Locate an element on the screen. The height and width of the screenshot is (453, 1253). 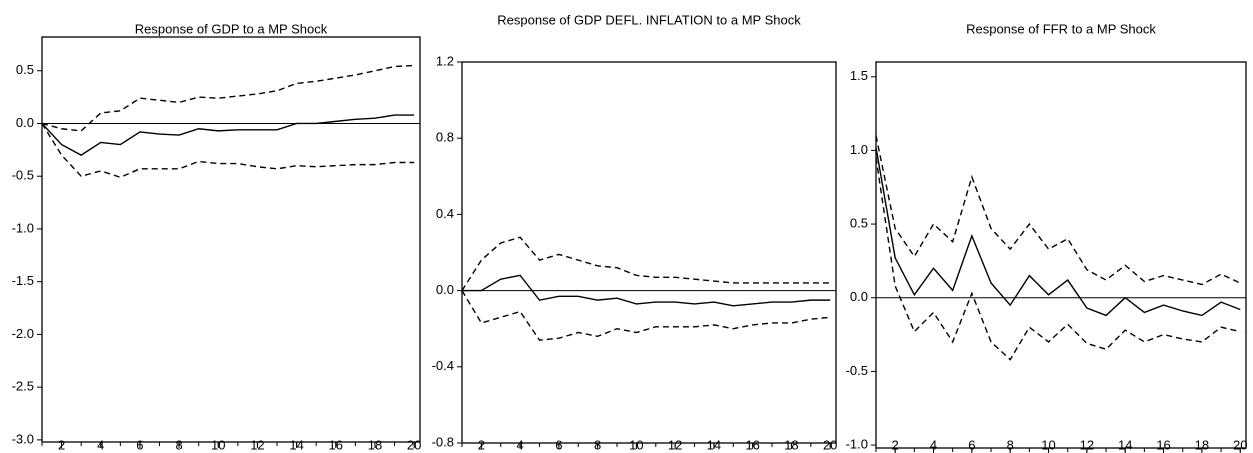
y-tick-label: -3.0 is located at coordinates (23, 438).